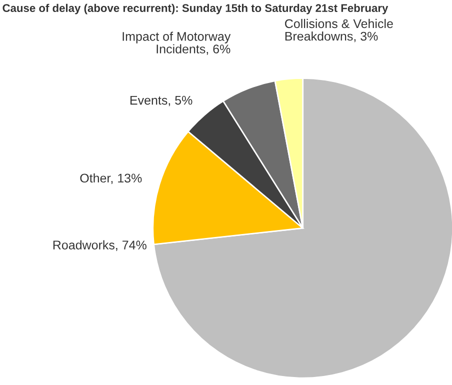 The width and height of the screenshot is (452, 385). What do you see at coordinates (99, 245) in the screenshot?
I see `slice-label: Roadworks, 74%` at bounding box center [99, 245].